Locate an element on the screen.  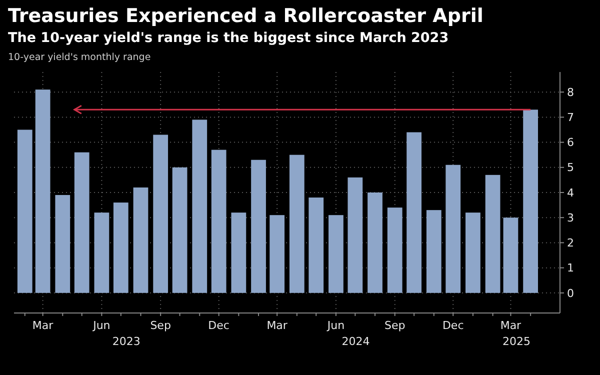
chart-subtitle: The 10-year yield's range is the biggest since March 2023 is located at coordinates (228, 38).